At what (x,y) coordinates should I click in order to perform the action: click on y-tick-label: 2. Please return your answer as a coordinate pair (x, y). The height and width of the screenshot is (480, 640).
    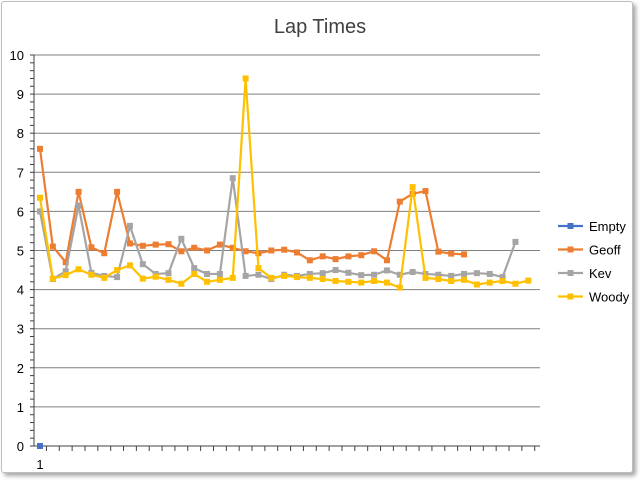
    Looking at the image, I should click on (20, 368).